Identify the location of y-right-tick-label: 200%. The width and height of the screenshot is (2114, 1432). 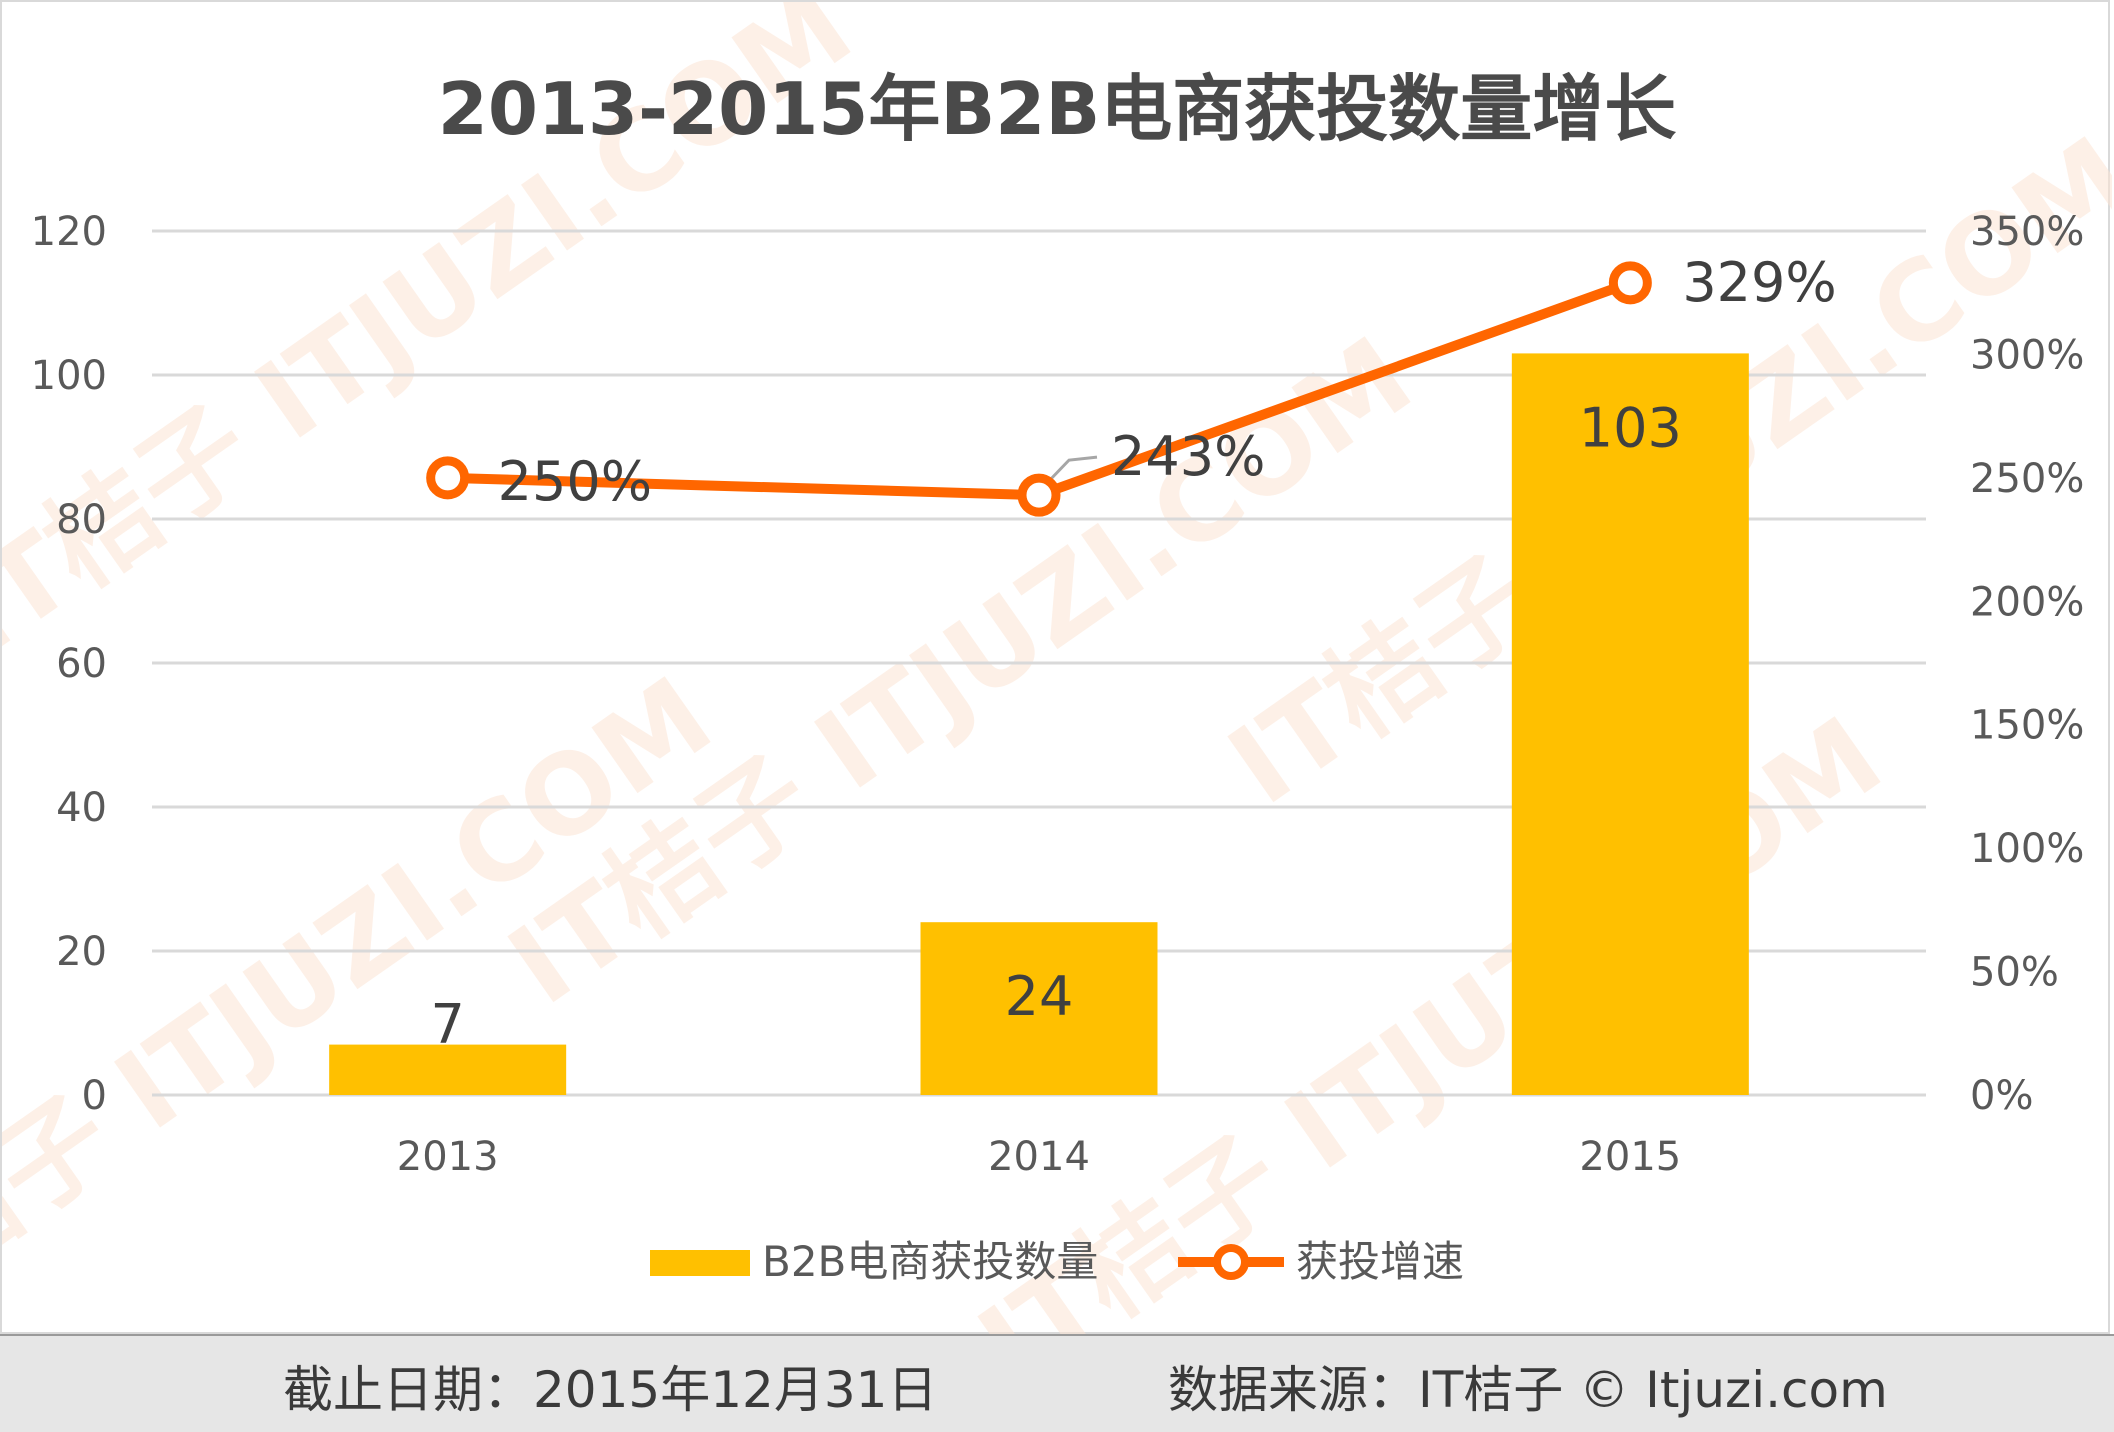
(2027, 602).